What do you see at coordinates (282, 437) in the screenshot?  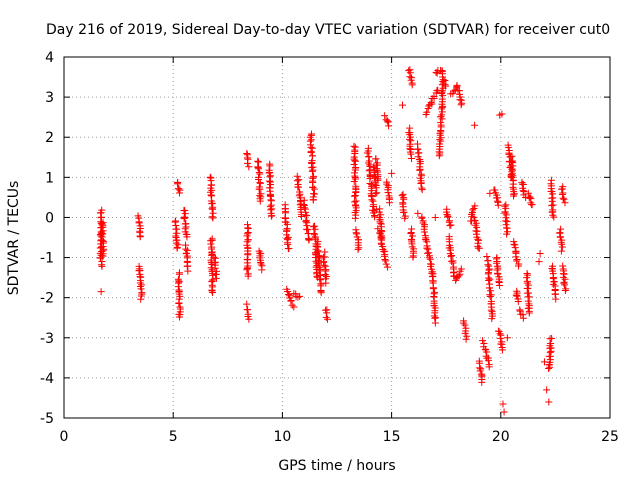 I see `x-tick-label: 10` at bounding box center [282, 437].